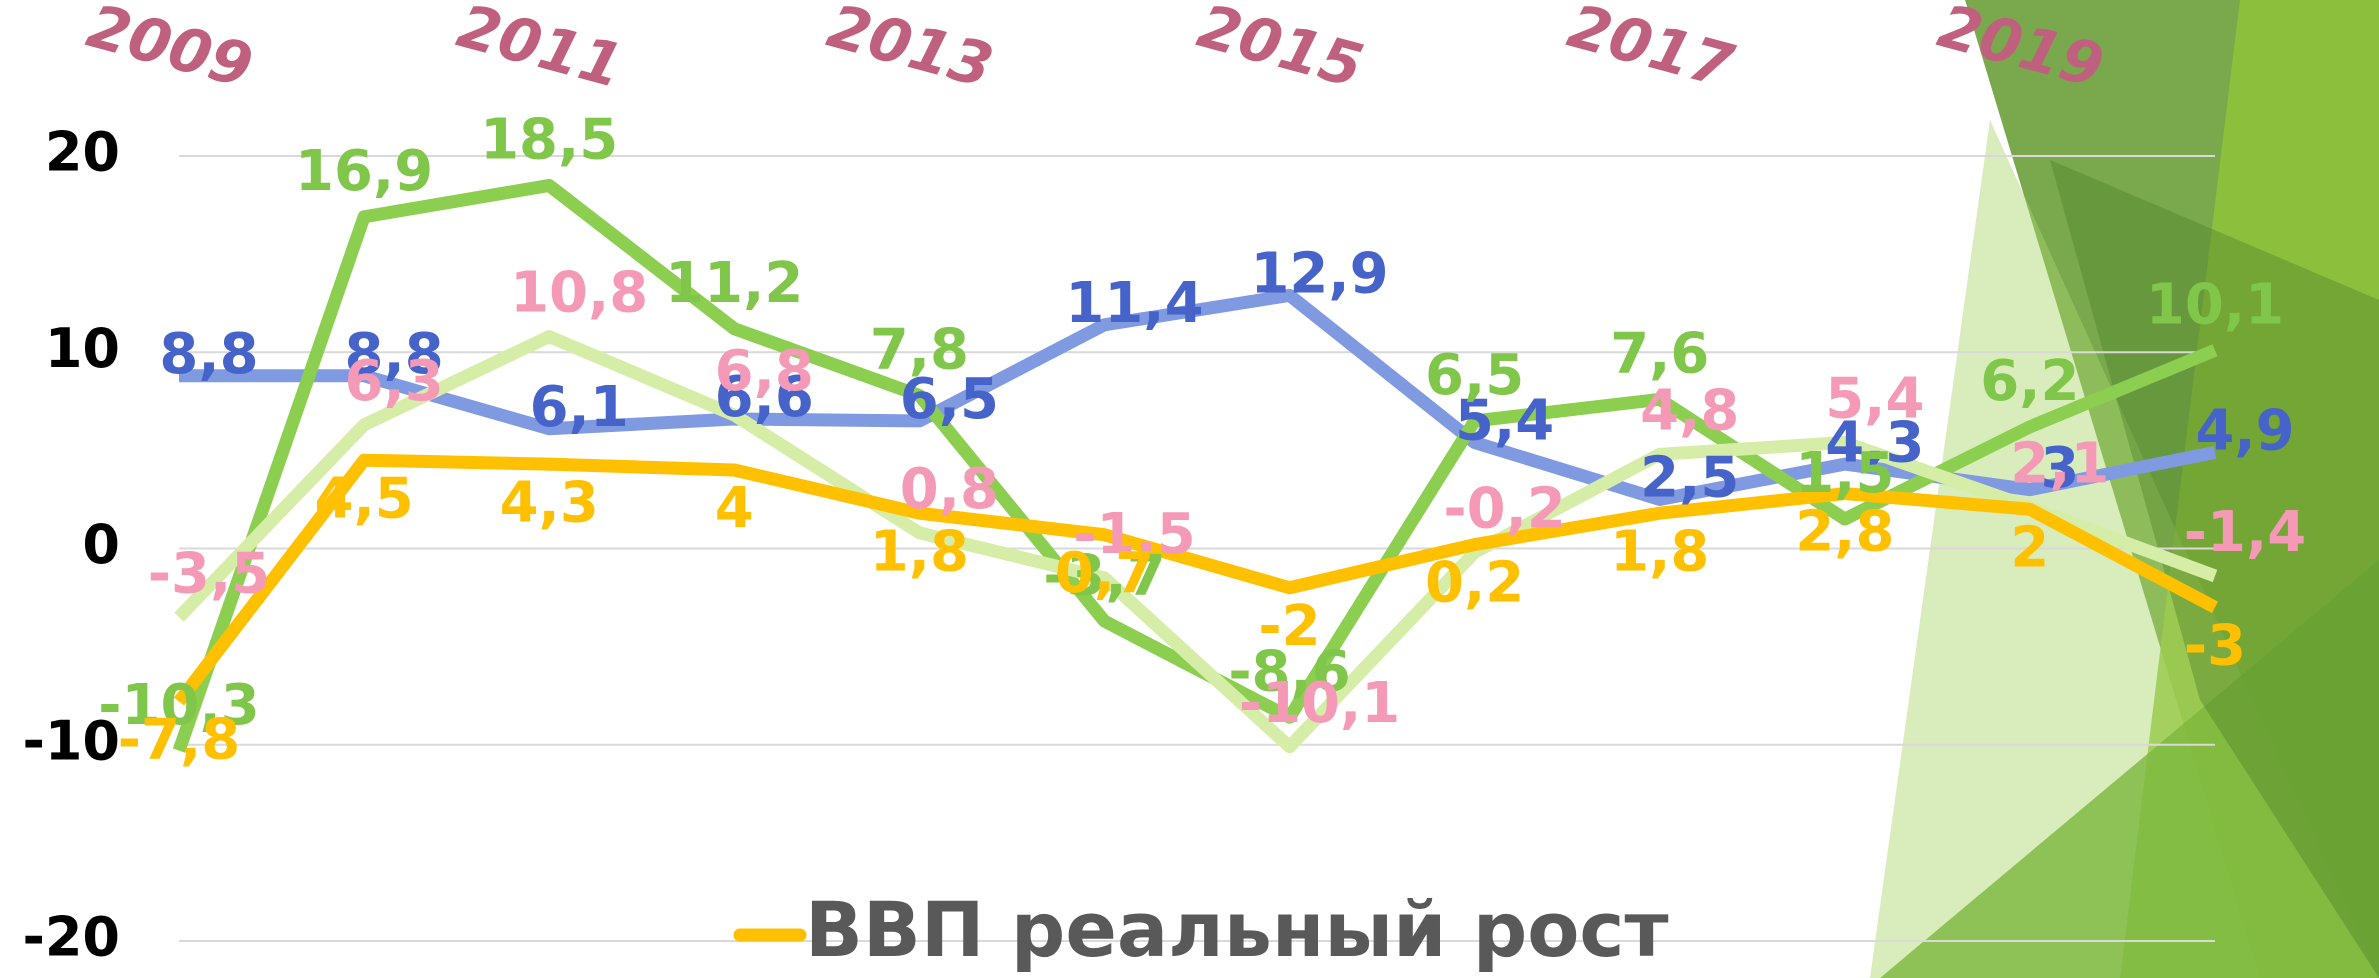  I want to click on x-tick-label: 2015, so click(1280, 51).